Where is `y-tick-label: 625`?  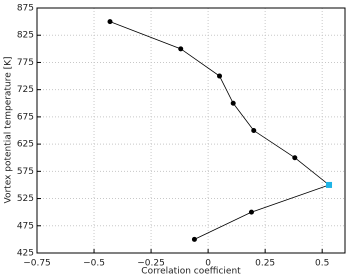
y-tick-label: 625 is located at coordinates (25, 145).